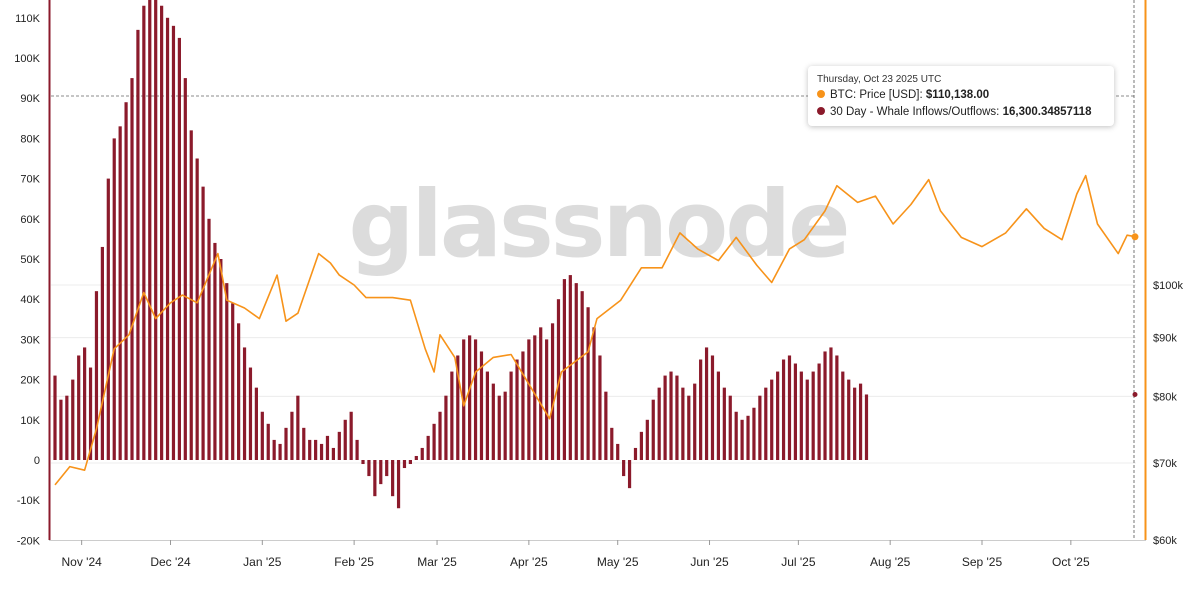 The width and height of the screenshot is (1200, 596). Describe the element at coordinates (30, 180) in the screenshot. I see `left-tick-label: 70K` at that location.